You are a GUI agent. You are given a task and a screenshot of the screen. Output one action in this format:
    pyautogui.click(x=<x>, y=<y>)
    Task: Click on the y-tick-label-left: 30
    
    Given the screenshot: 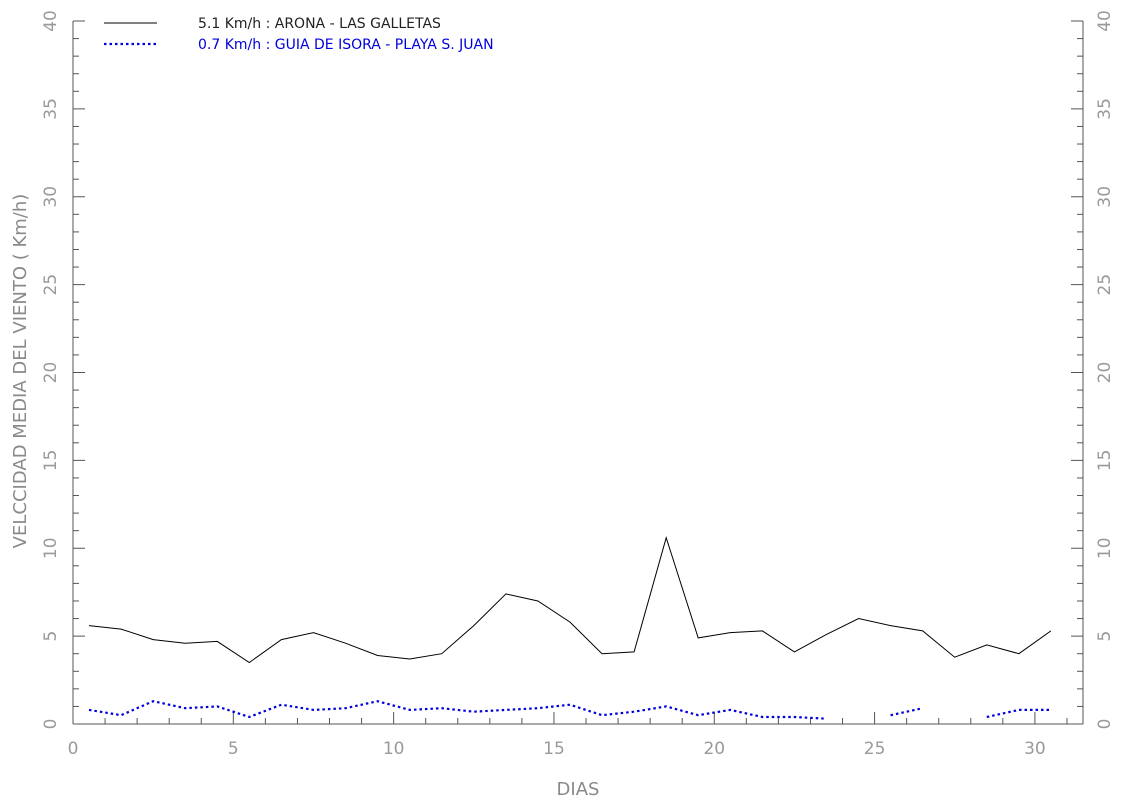 What is the action you would take?
    pyautogui.click(x=51, y=197)
    